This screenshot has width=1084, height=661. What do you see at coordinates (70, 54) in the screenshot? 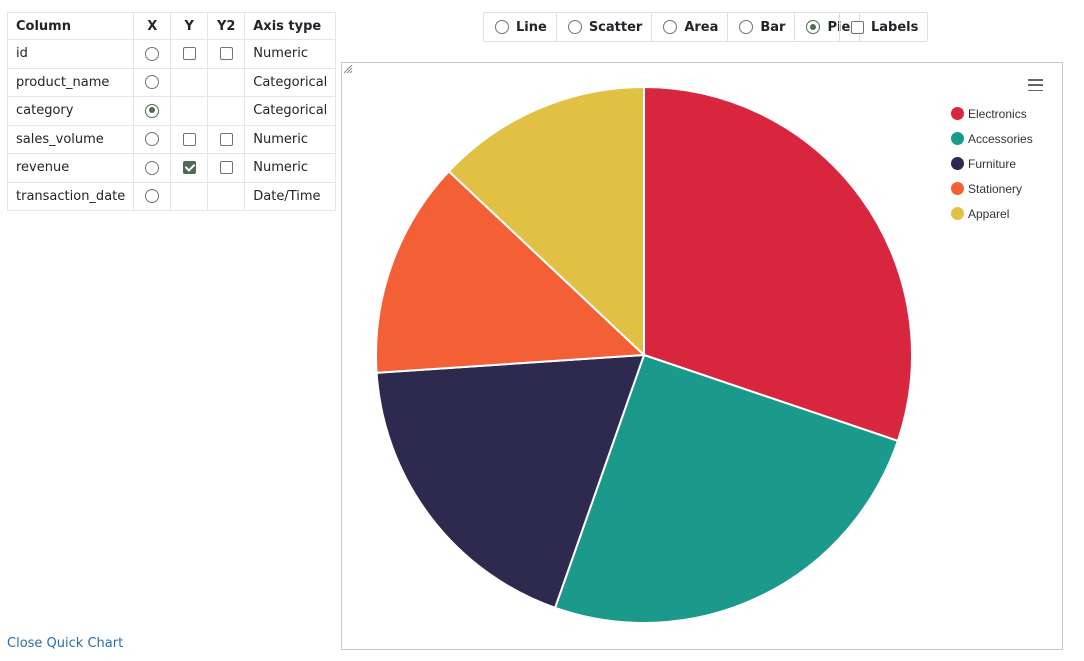
I see `column-name: id` at bounding box center [70, 54].